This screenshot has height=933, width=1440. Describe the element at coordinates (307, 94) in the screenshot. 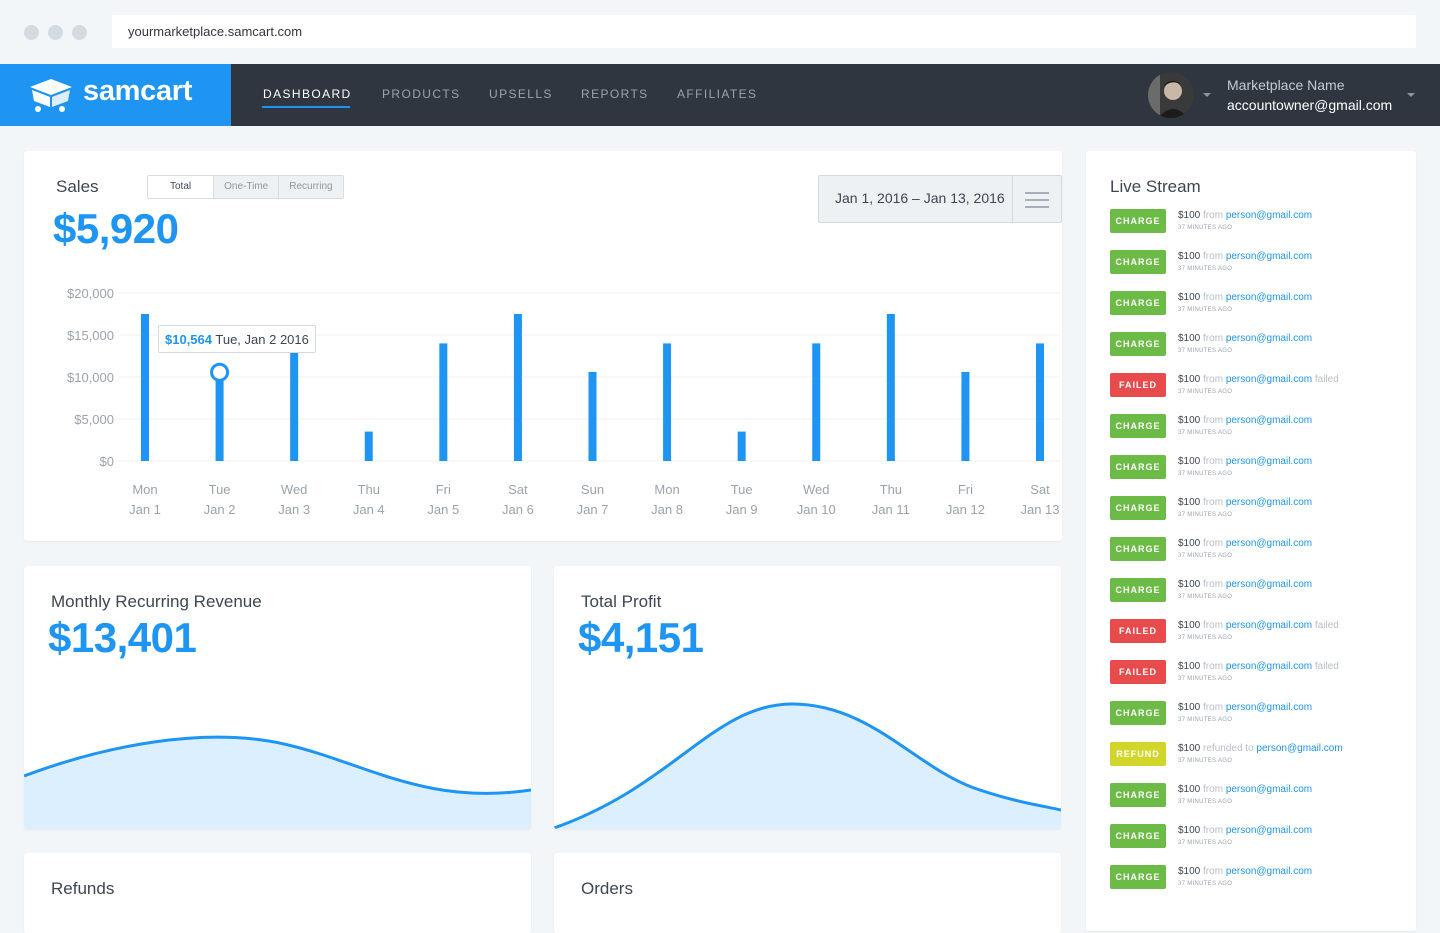

I see `nav-dashboard: DASHBOARD` at that location.